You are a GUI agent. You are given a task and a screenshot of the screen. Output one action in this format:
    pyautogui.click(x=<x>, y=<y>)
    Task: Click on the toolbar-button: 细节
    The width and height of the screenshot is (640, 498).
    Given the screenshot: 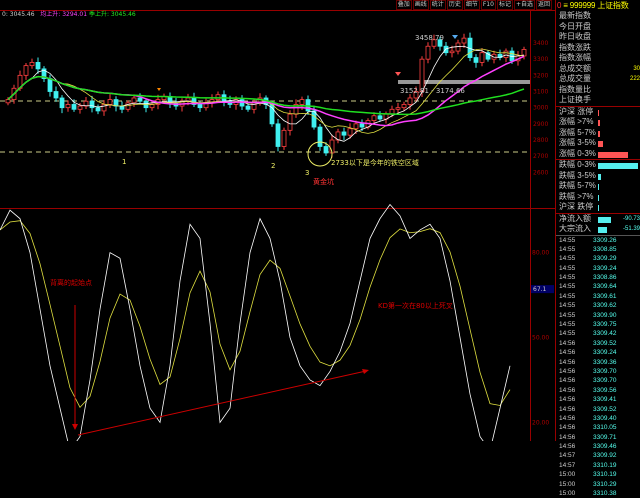 What is the action you would take?
    pyautogui.click(x=472, y=5)
    